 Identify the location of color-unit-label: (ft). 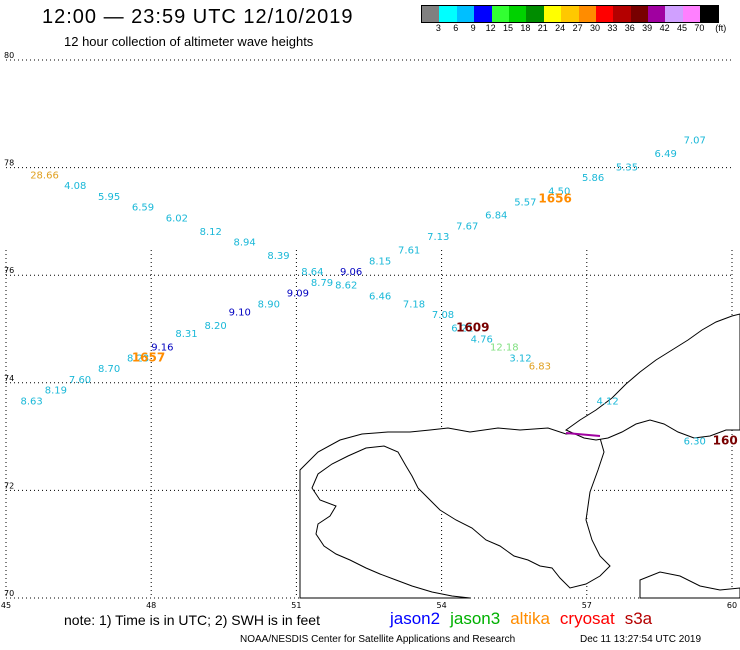
(721, 28).